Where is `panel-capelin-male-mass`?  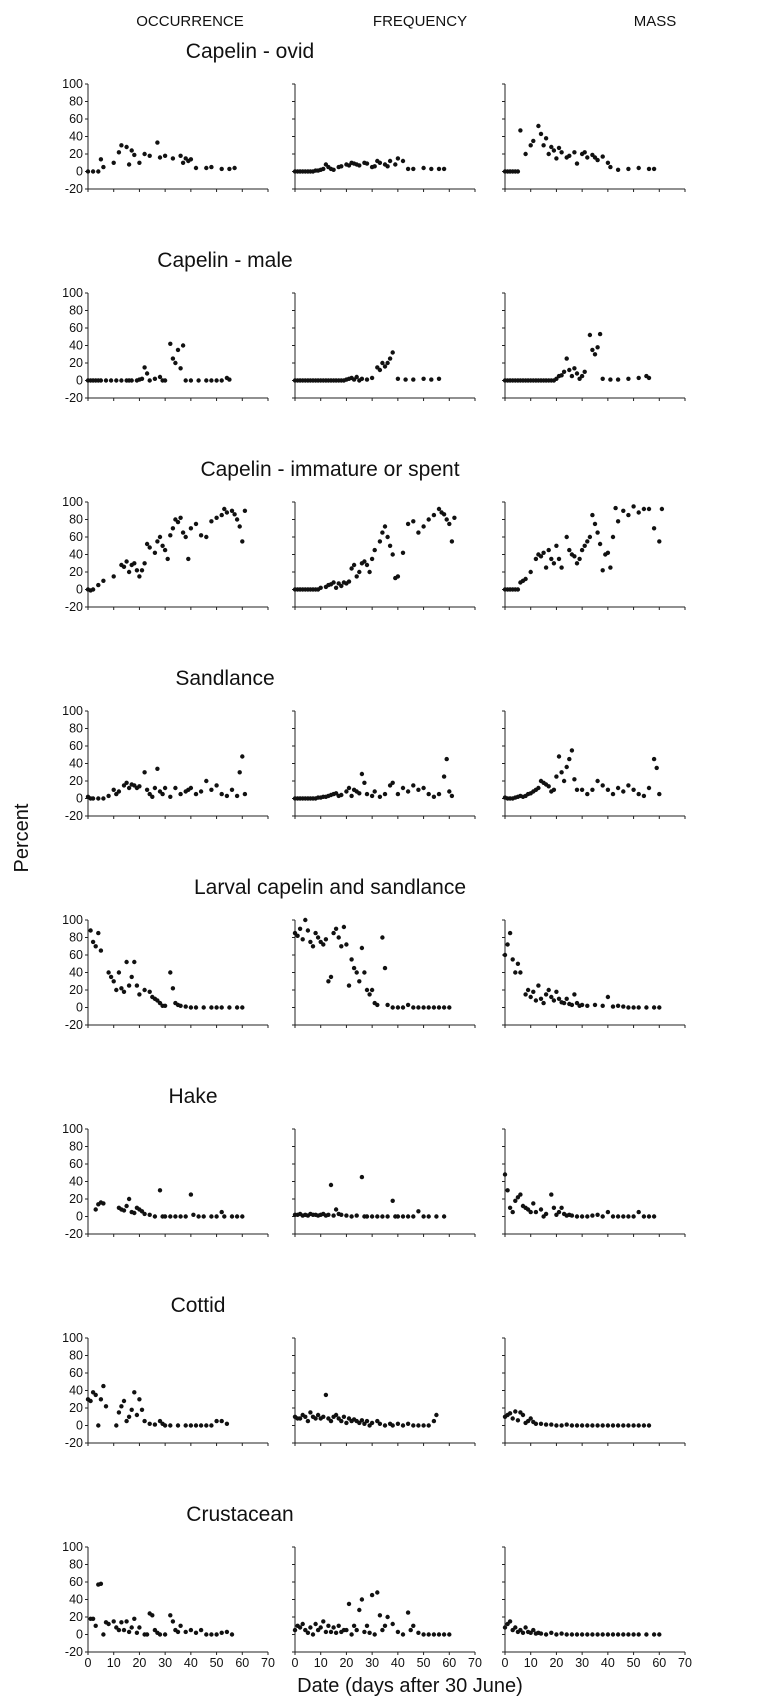
panel-capelin-male-mass is located at coordinates (594, 346).